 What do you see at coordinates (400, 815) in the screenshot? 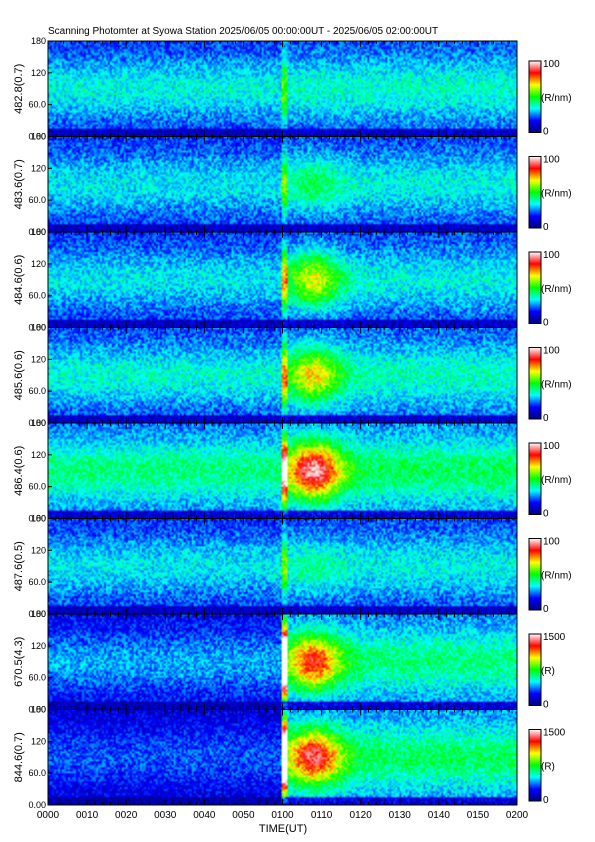
I see `x-tick-label: 0130` at bounding box center [400, 815].